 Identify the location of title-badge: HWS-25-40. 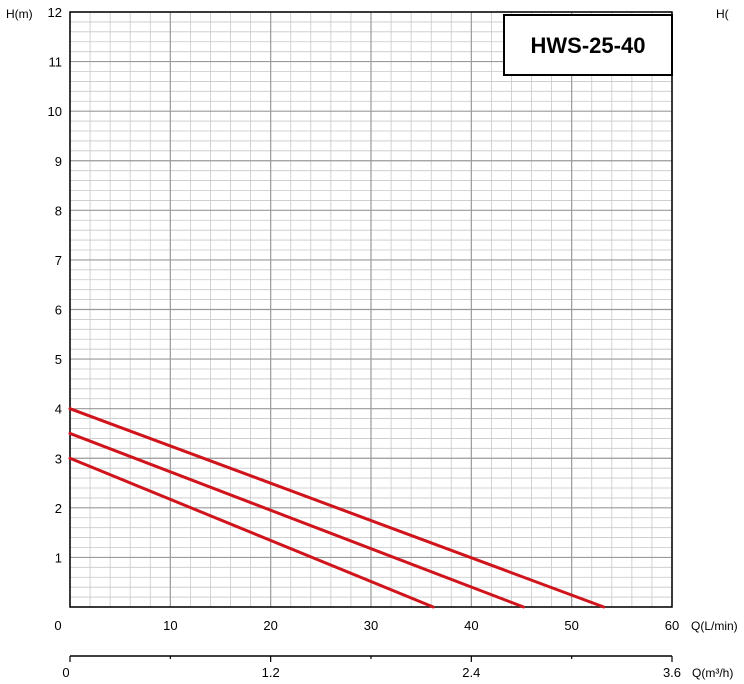
(588, 45).